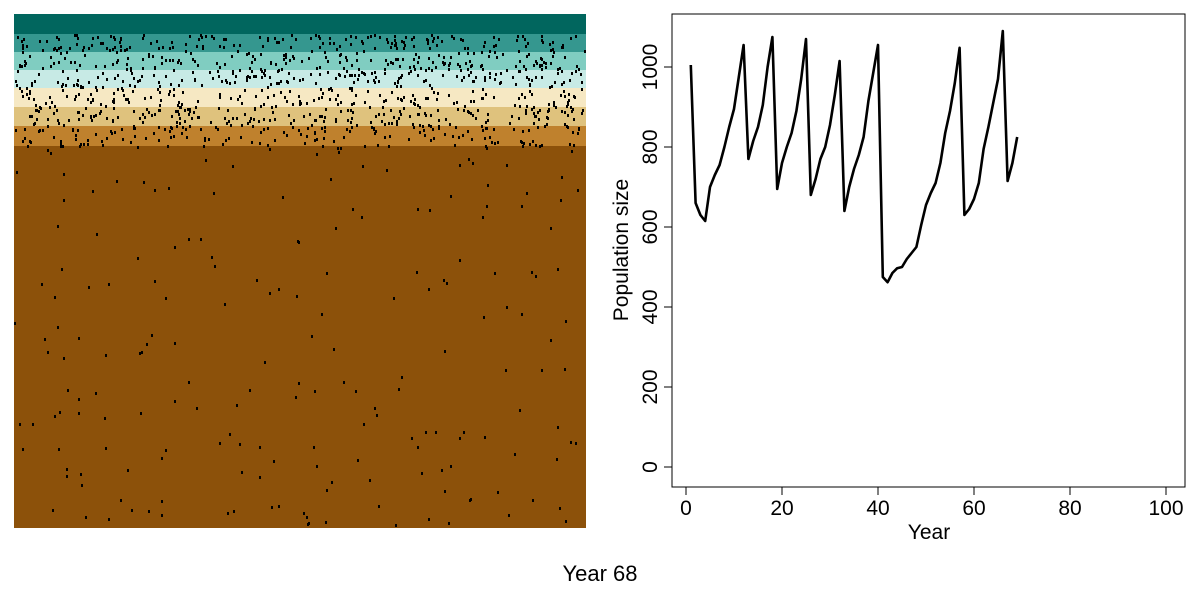  What do you see at coordinates (877, 508) in the screenshot?
I see `x-tick-label: 40` at bounding box center [877, 508].